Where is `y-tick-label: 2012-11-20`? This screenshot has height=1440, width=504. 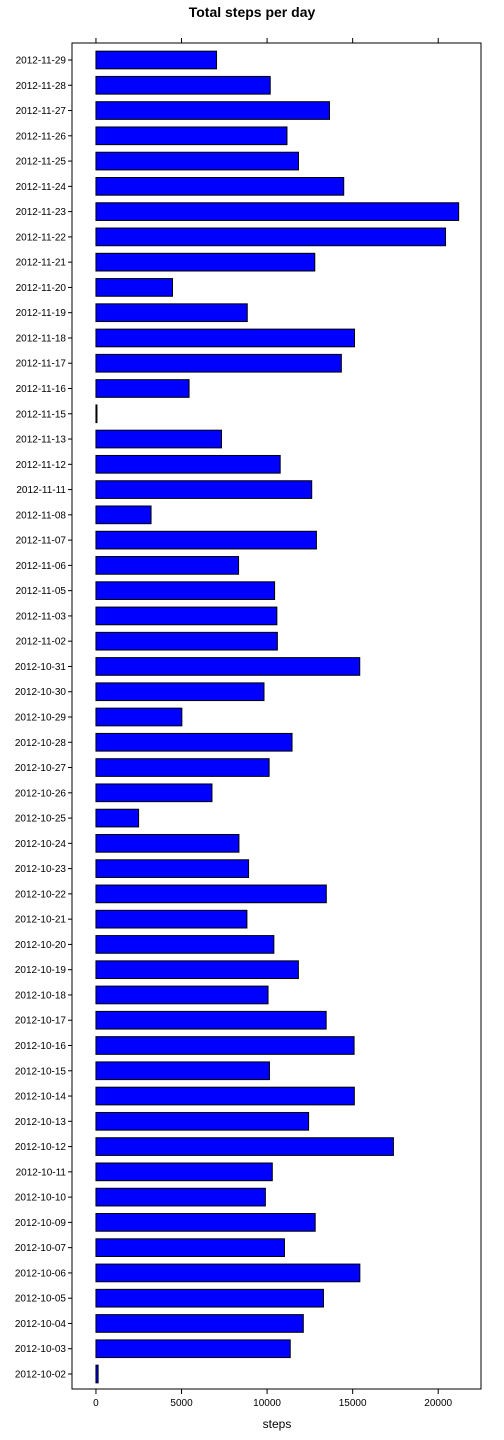
y-tick-label: 2012-11-20 is located at coordinates (41, 288).